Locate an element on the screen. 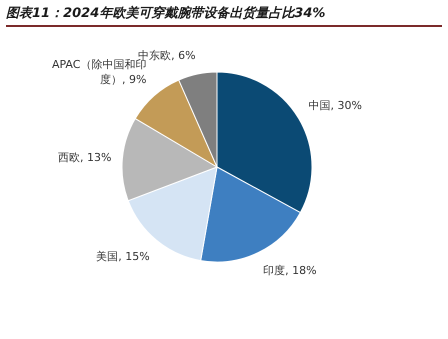 This screenshot has width=448, height=339. slice-label: 西欧, 13% is located at coordinates (85, 158).